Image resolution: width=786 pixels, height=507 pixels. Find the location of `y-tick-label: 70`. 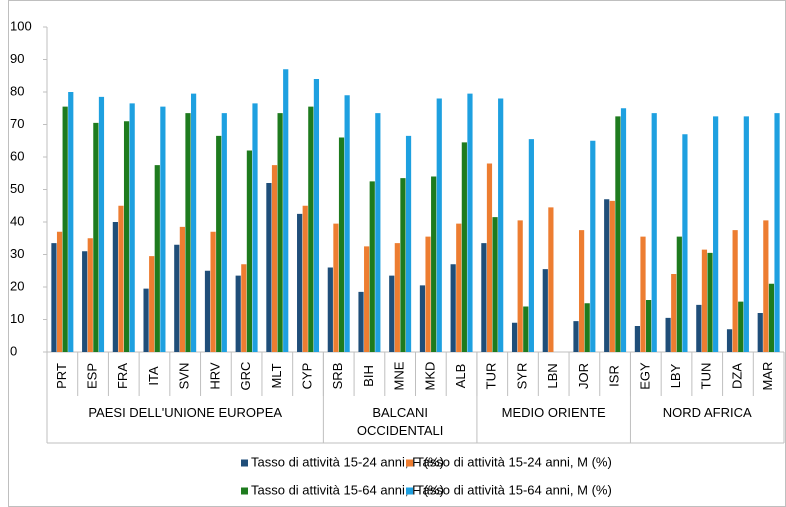

y-tick-label: 70 is located at coordinates (17, 123).